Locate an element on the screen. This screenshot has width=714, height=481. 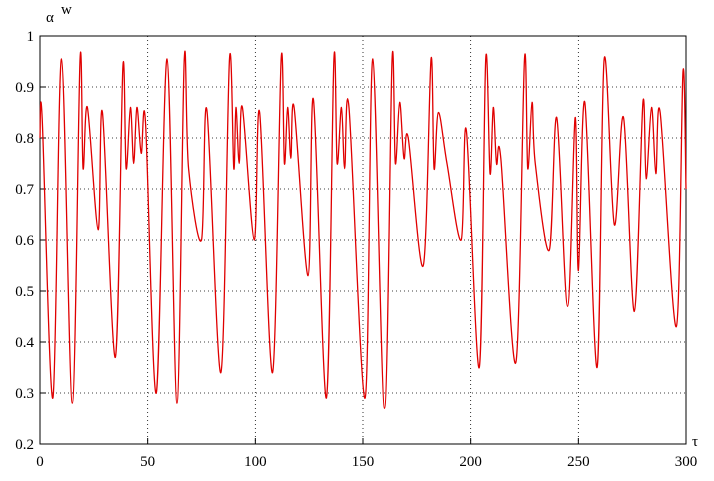
x-tick-label: 0 is located at coordinates (40, 462).